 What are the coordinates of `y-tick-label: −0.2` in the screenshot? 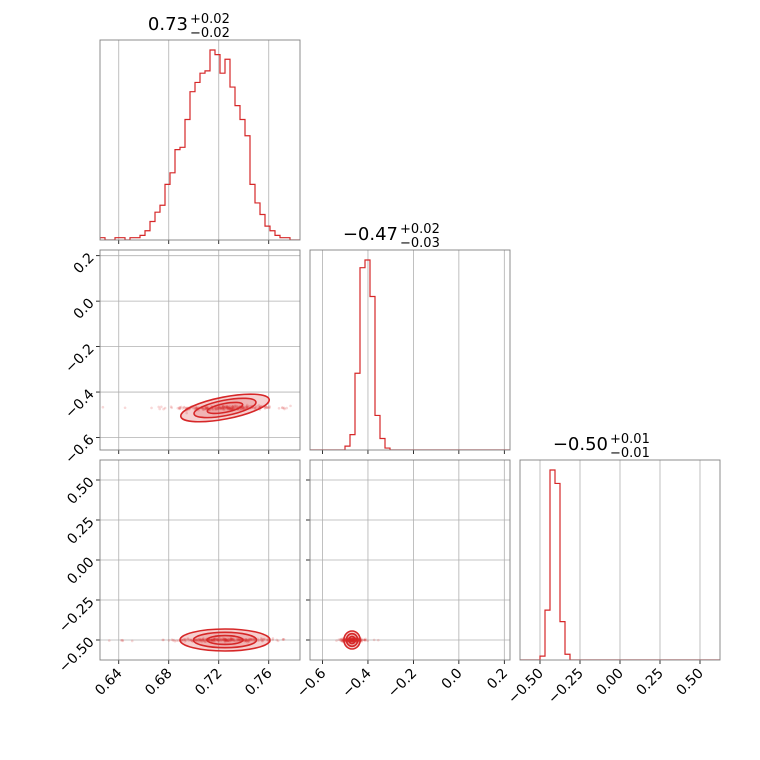 It's located at (79, 358).